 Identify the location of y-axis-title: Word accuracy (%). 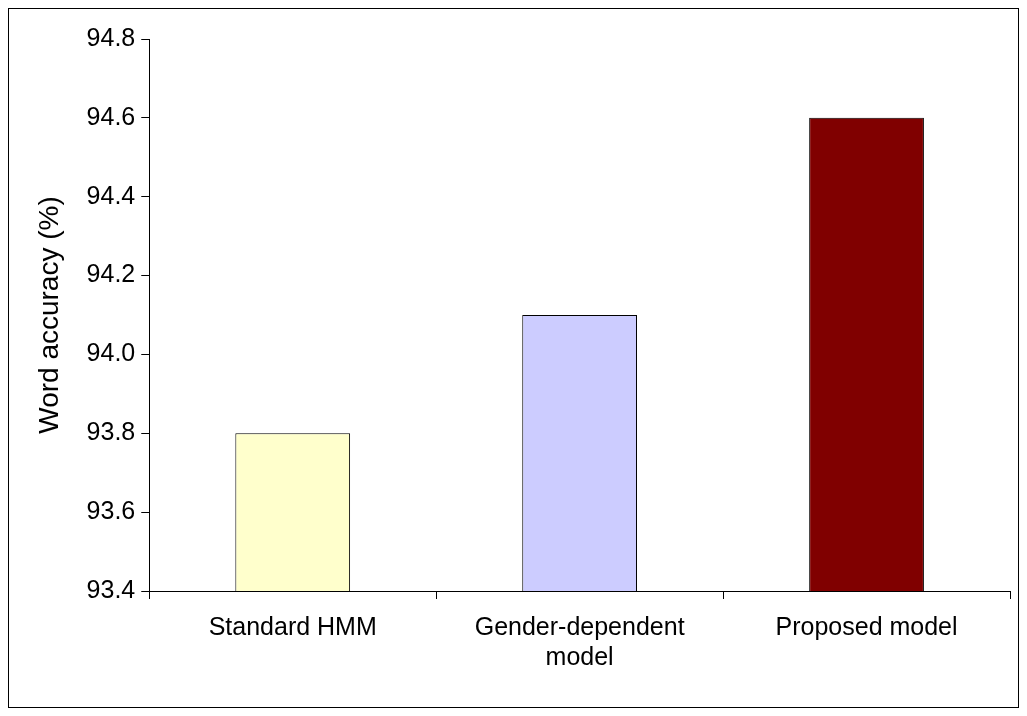
(48, 315).